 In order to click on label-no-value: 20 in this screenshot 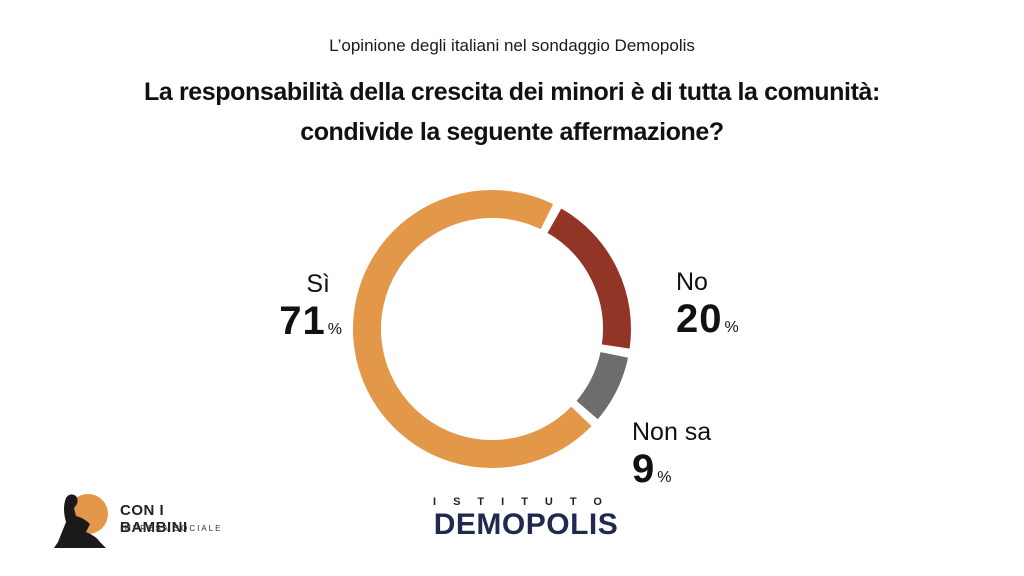, I will do `click(699, 319)`.